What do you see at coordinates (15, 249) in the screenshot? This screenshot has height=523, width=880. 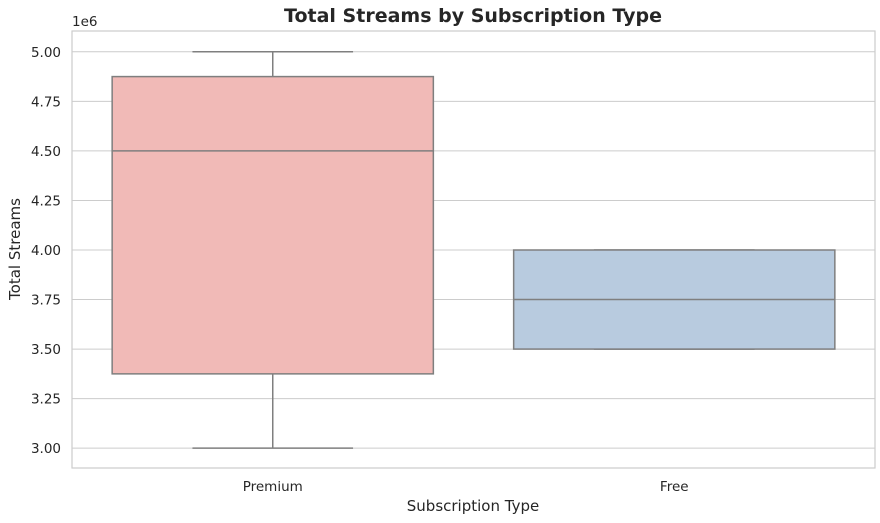 I see `y-axis-label: Total Streams` at bounding box center [15, 249].